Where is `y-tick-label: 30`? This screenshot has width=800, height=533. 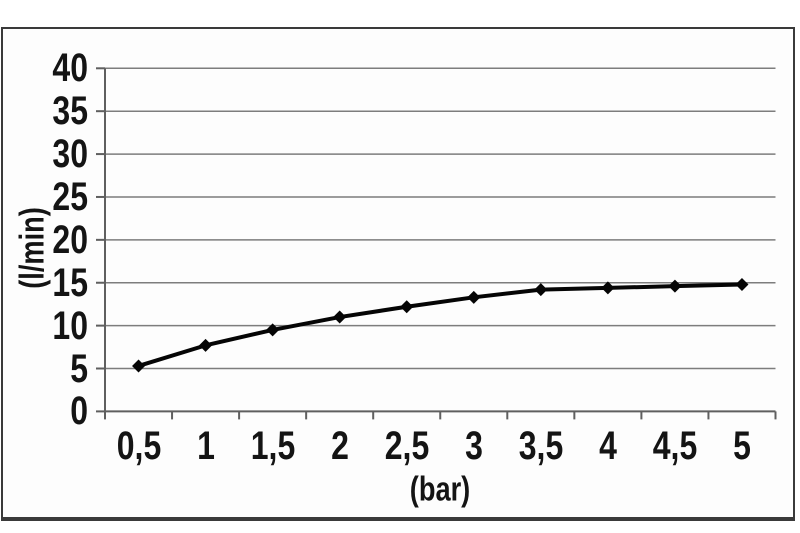
y-tick-label: 30 is located at coordinates (70, 154).